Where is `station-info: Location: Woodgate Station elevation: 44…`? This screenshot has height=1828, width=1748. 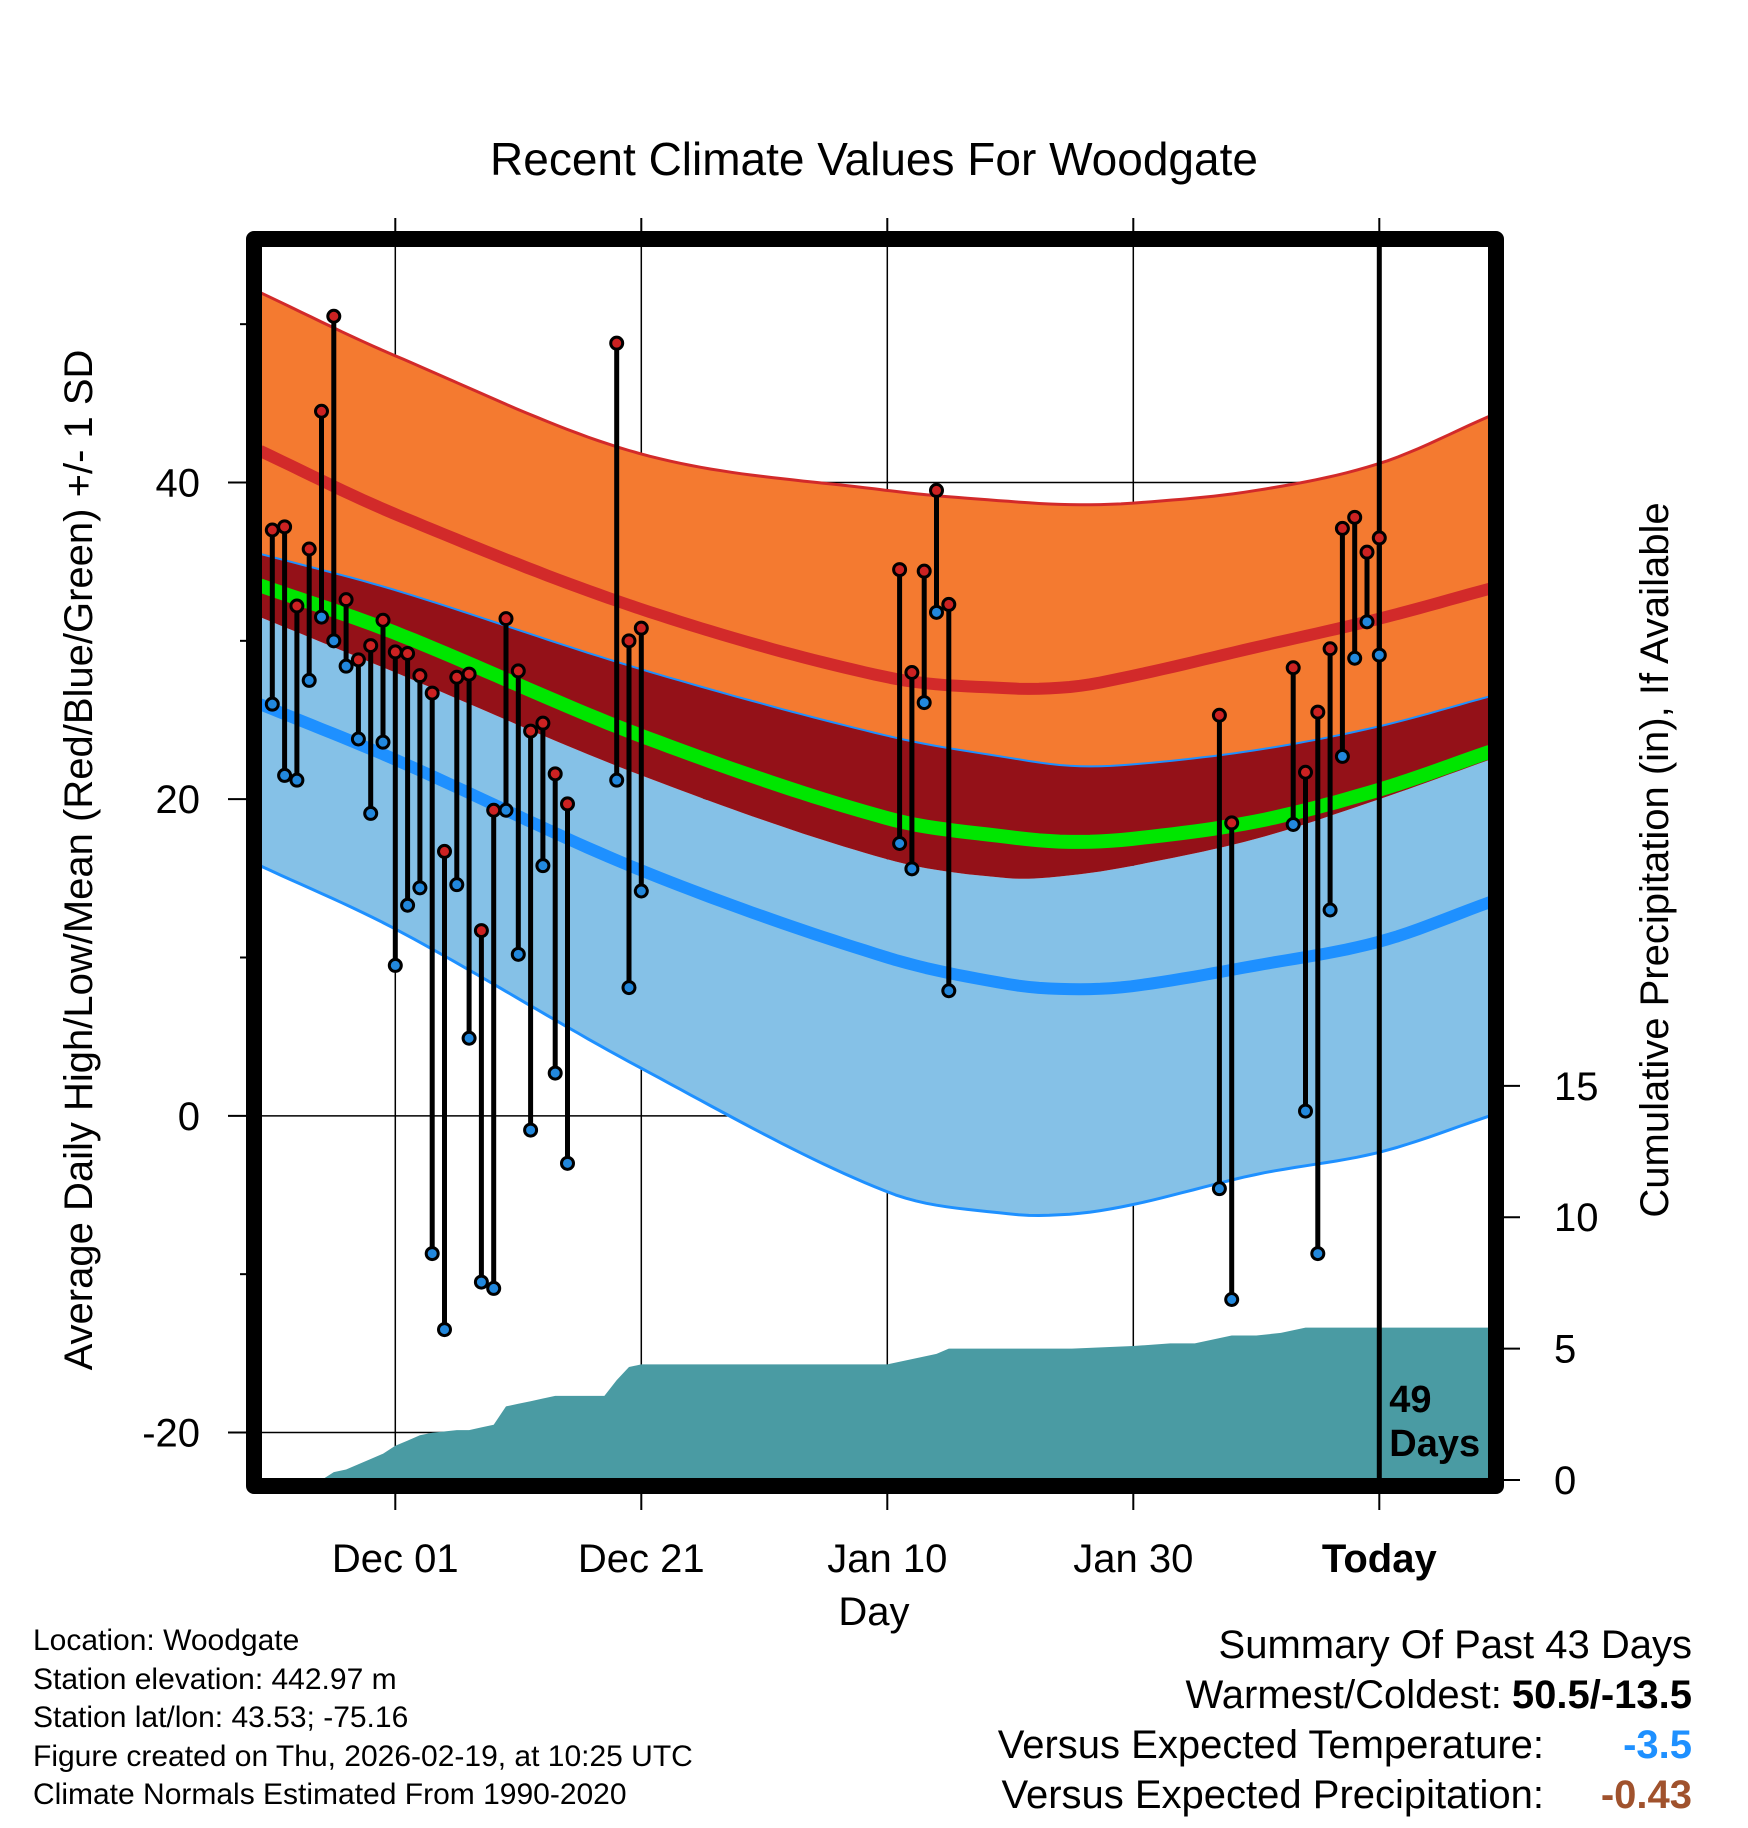
station-info: Location: Woodgate Station elevation: 44… is located at coordinates (363, 1718).